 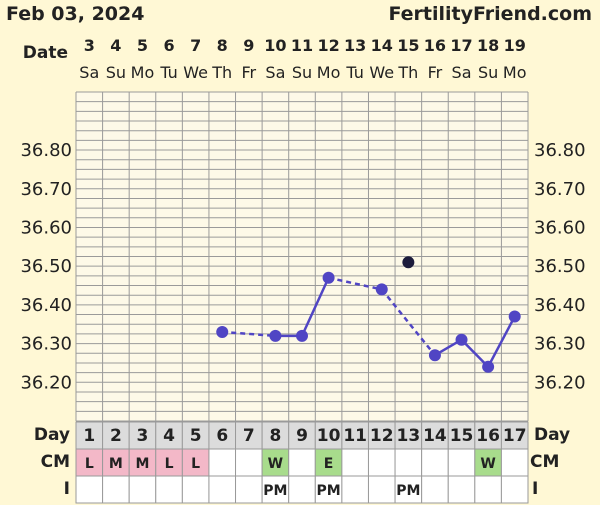 I want to click on date-number: 12, so click(x=328, y=45).